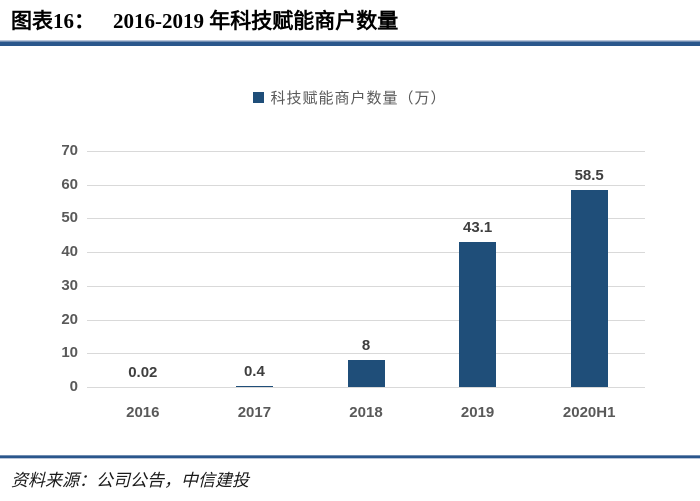 This screenshot has height=501, width=700. I want to click on x-axis-label-2016: 2016, so click(143, 412).